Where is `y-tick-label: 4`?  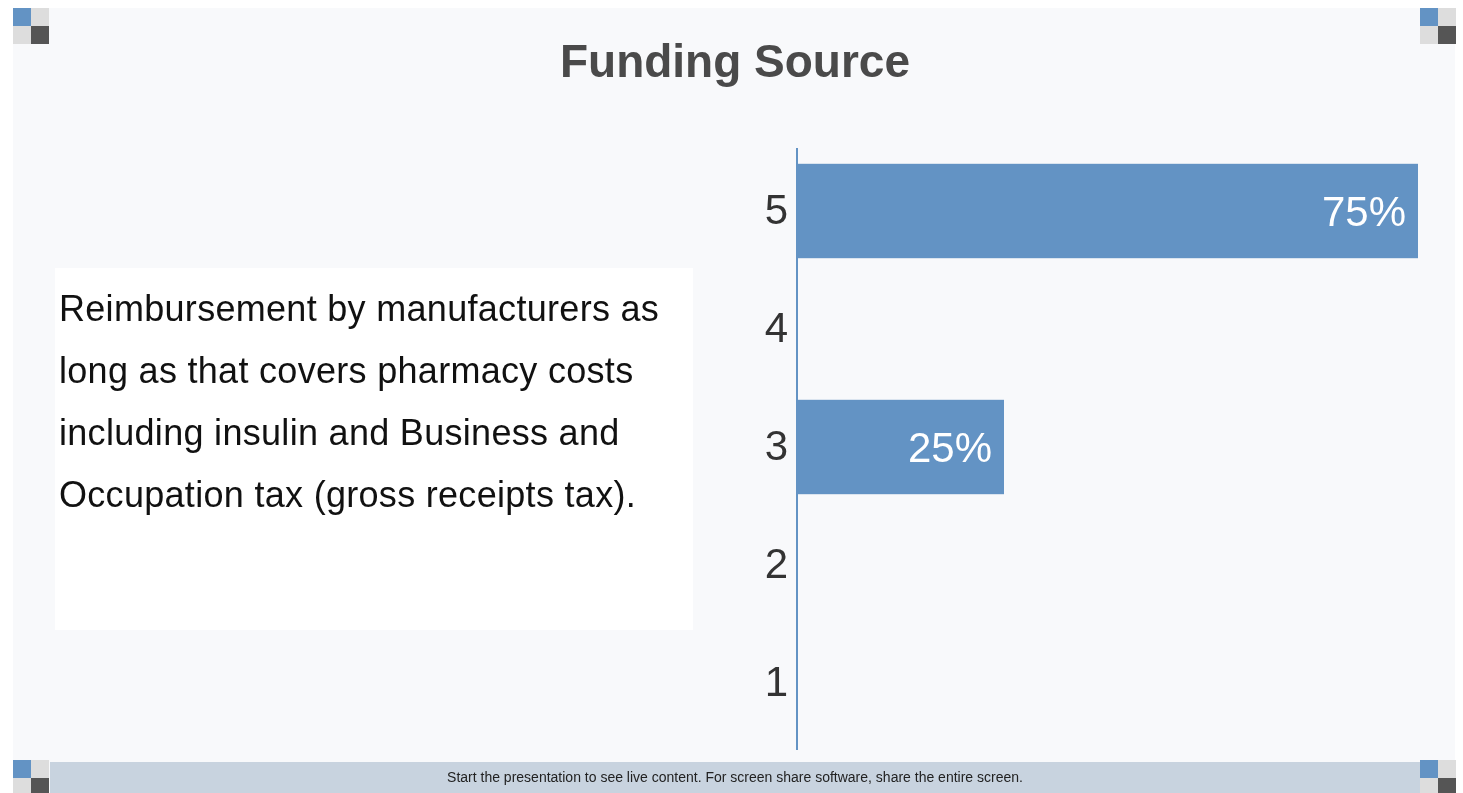 y-tick-label: 4 is located at coordinates (776, 328).